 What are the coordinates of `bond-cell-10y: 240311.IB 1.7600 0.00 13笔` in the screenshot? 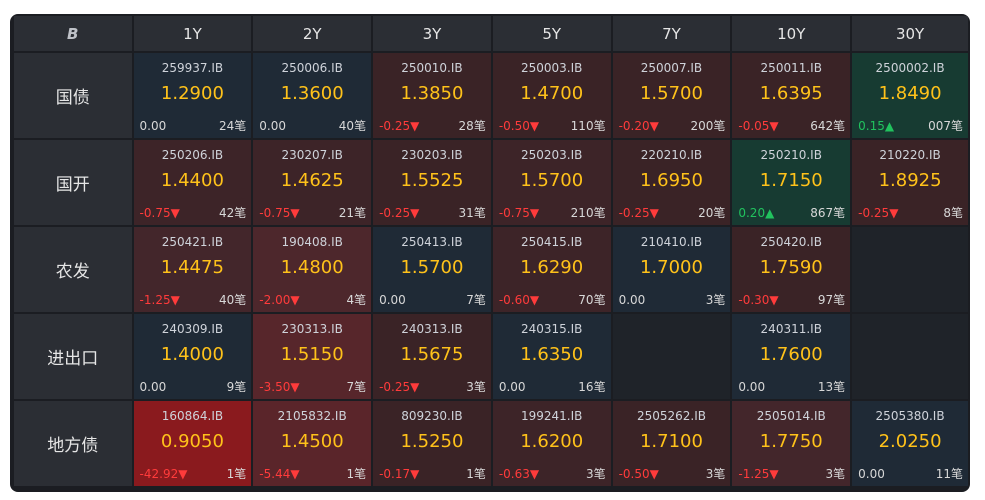 It's located at (791, 356).